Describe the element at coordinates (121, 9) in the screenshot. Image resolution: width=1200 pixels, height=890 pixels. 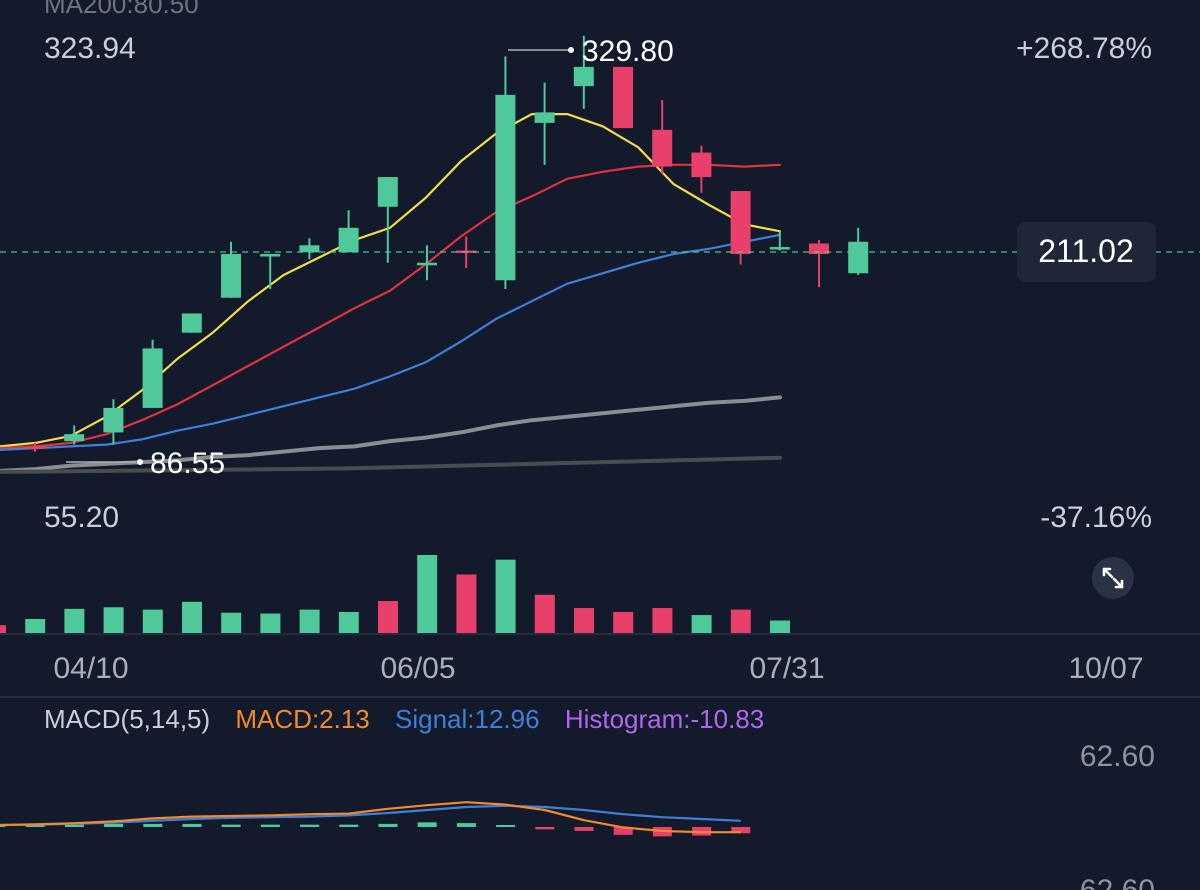
I see `ma200-label: MA200:80.50` at that location.